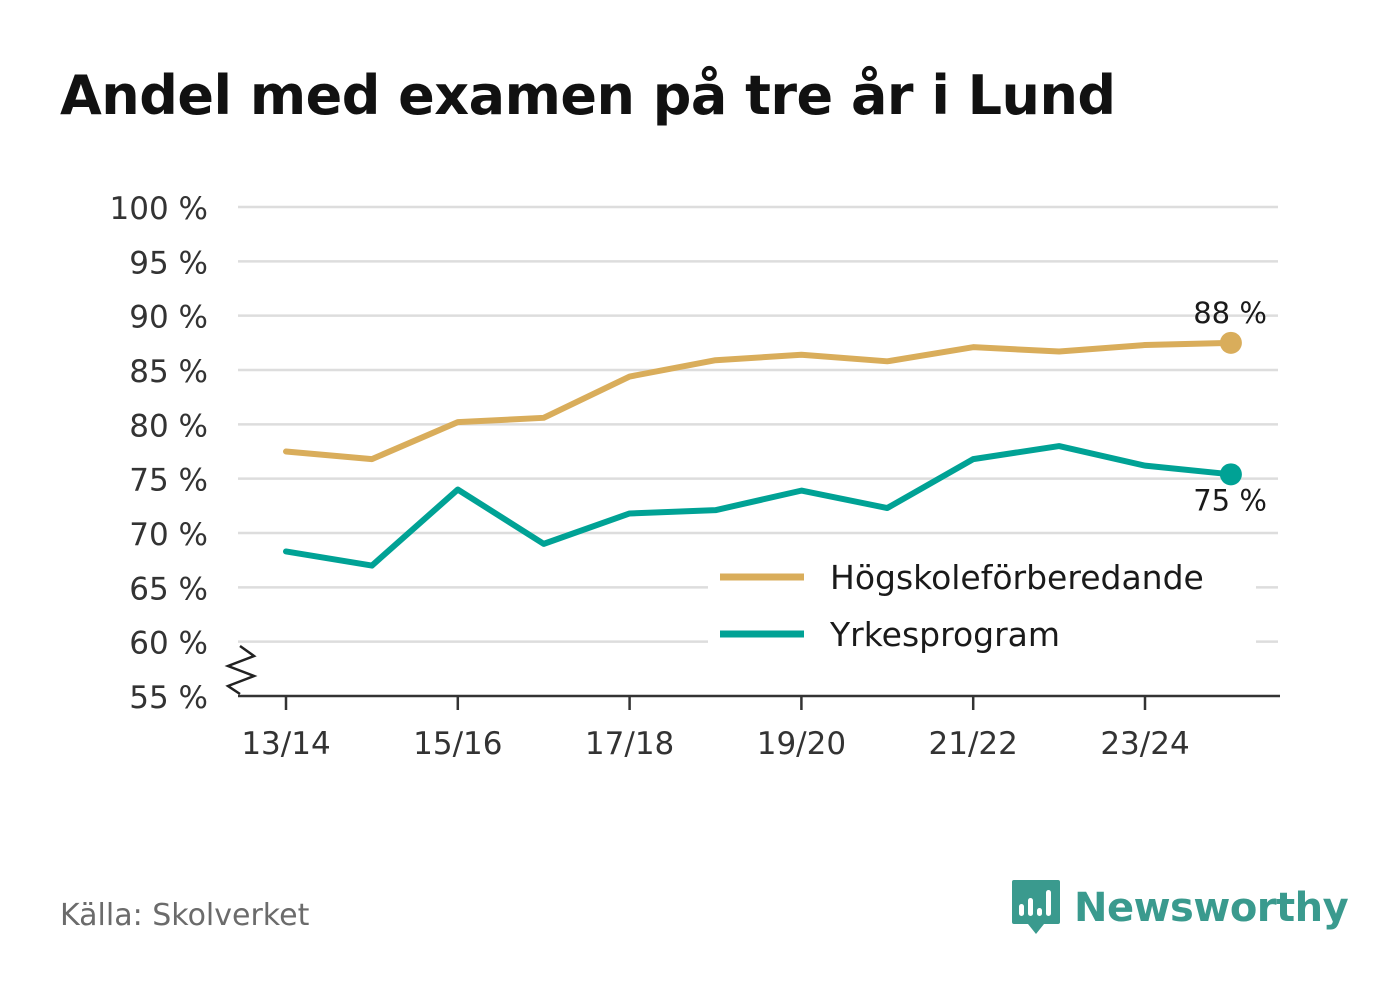 This screenshot has width=1382, height=999. What do you see at coordinates (1144, 744) in the screenshot?
I see `x-tick-label: 23/24` at bounding box center [1144, 744].